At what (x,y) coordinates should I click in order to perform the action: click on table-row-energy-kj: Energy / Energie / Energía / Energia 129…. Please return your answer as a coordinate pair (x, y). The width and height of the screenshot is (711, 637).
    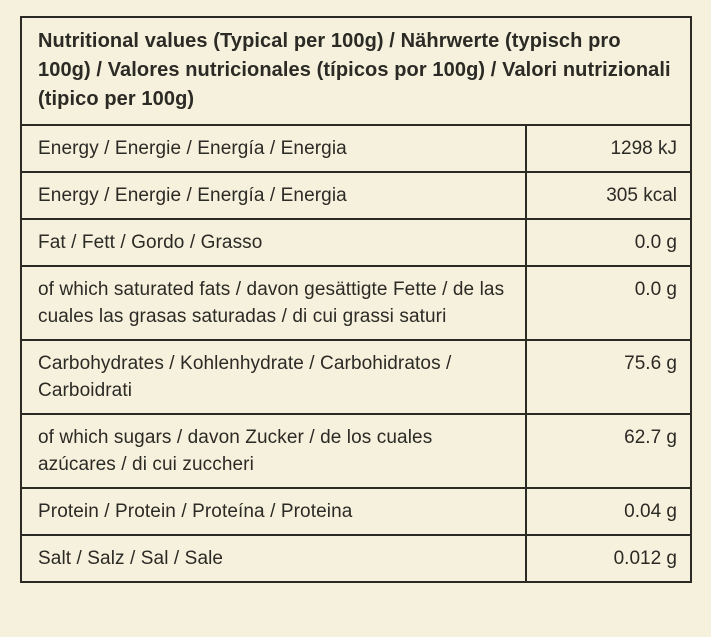
    Looking at the image, I should click on (356, 147).